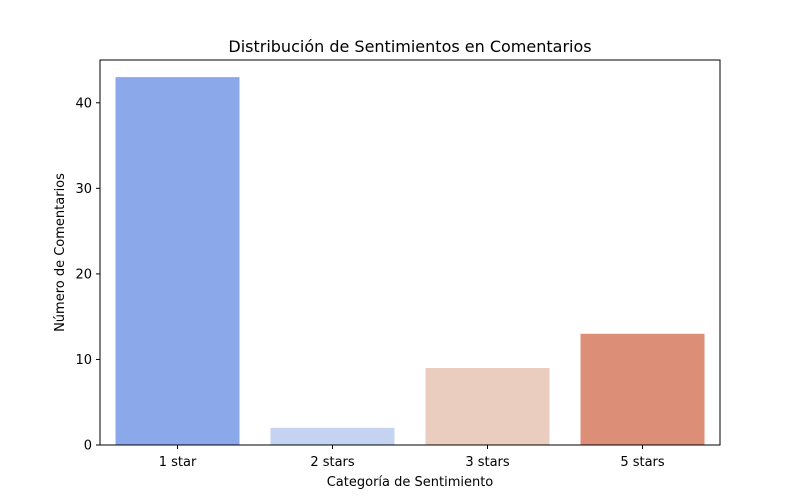 The height and width of the screenshot is (500, 800). What do you see at coordinates (332, 436) in the screenshot?
I see `bar-2-stars` at bounding box center [332, 436].